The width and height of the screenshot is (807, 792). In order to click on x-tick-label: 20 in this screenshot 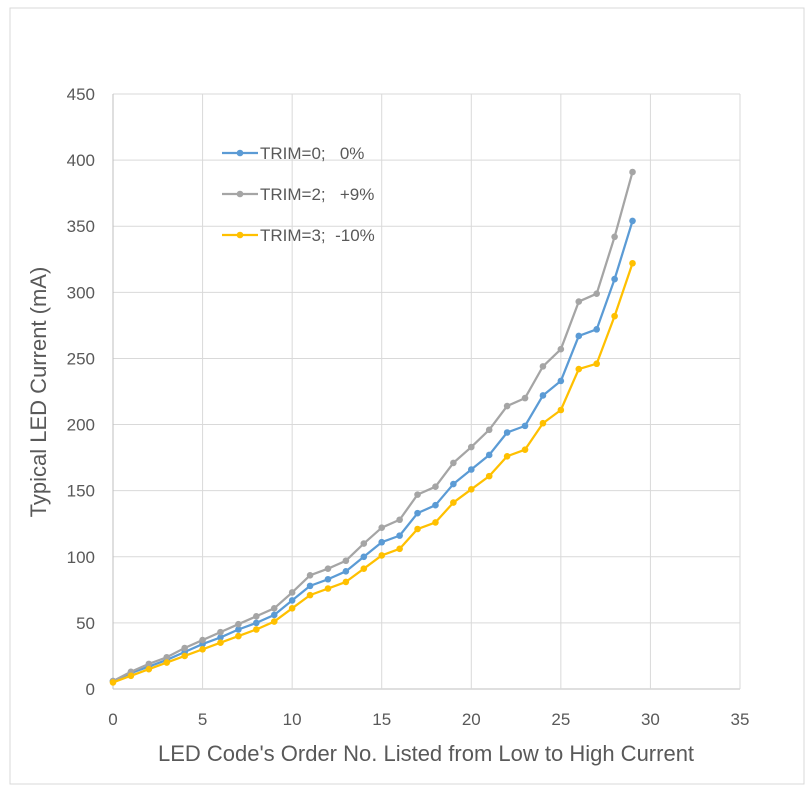, I will do `click(471, 719)`.